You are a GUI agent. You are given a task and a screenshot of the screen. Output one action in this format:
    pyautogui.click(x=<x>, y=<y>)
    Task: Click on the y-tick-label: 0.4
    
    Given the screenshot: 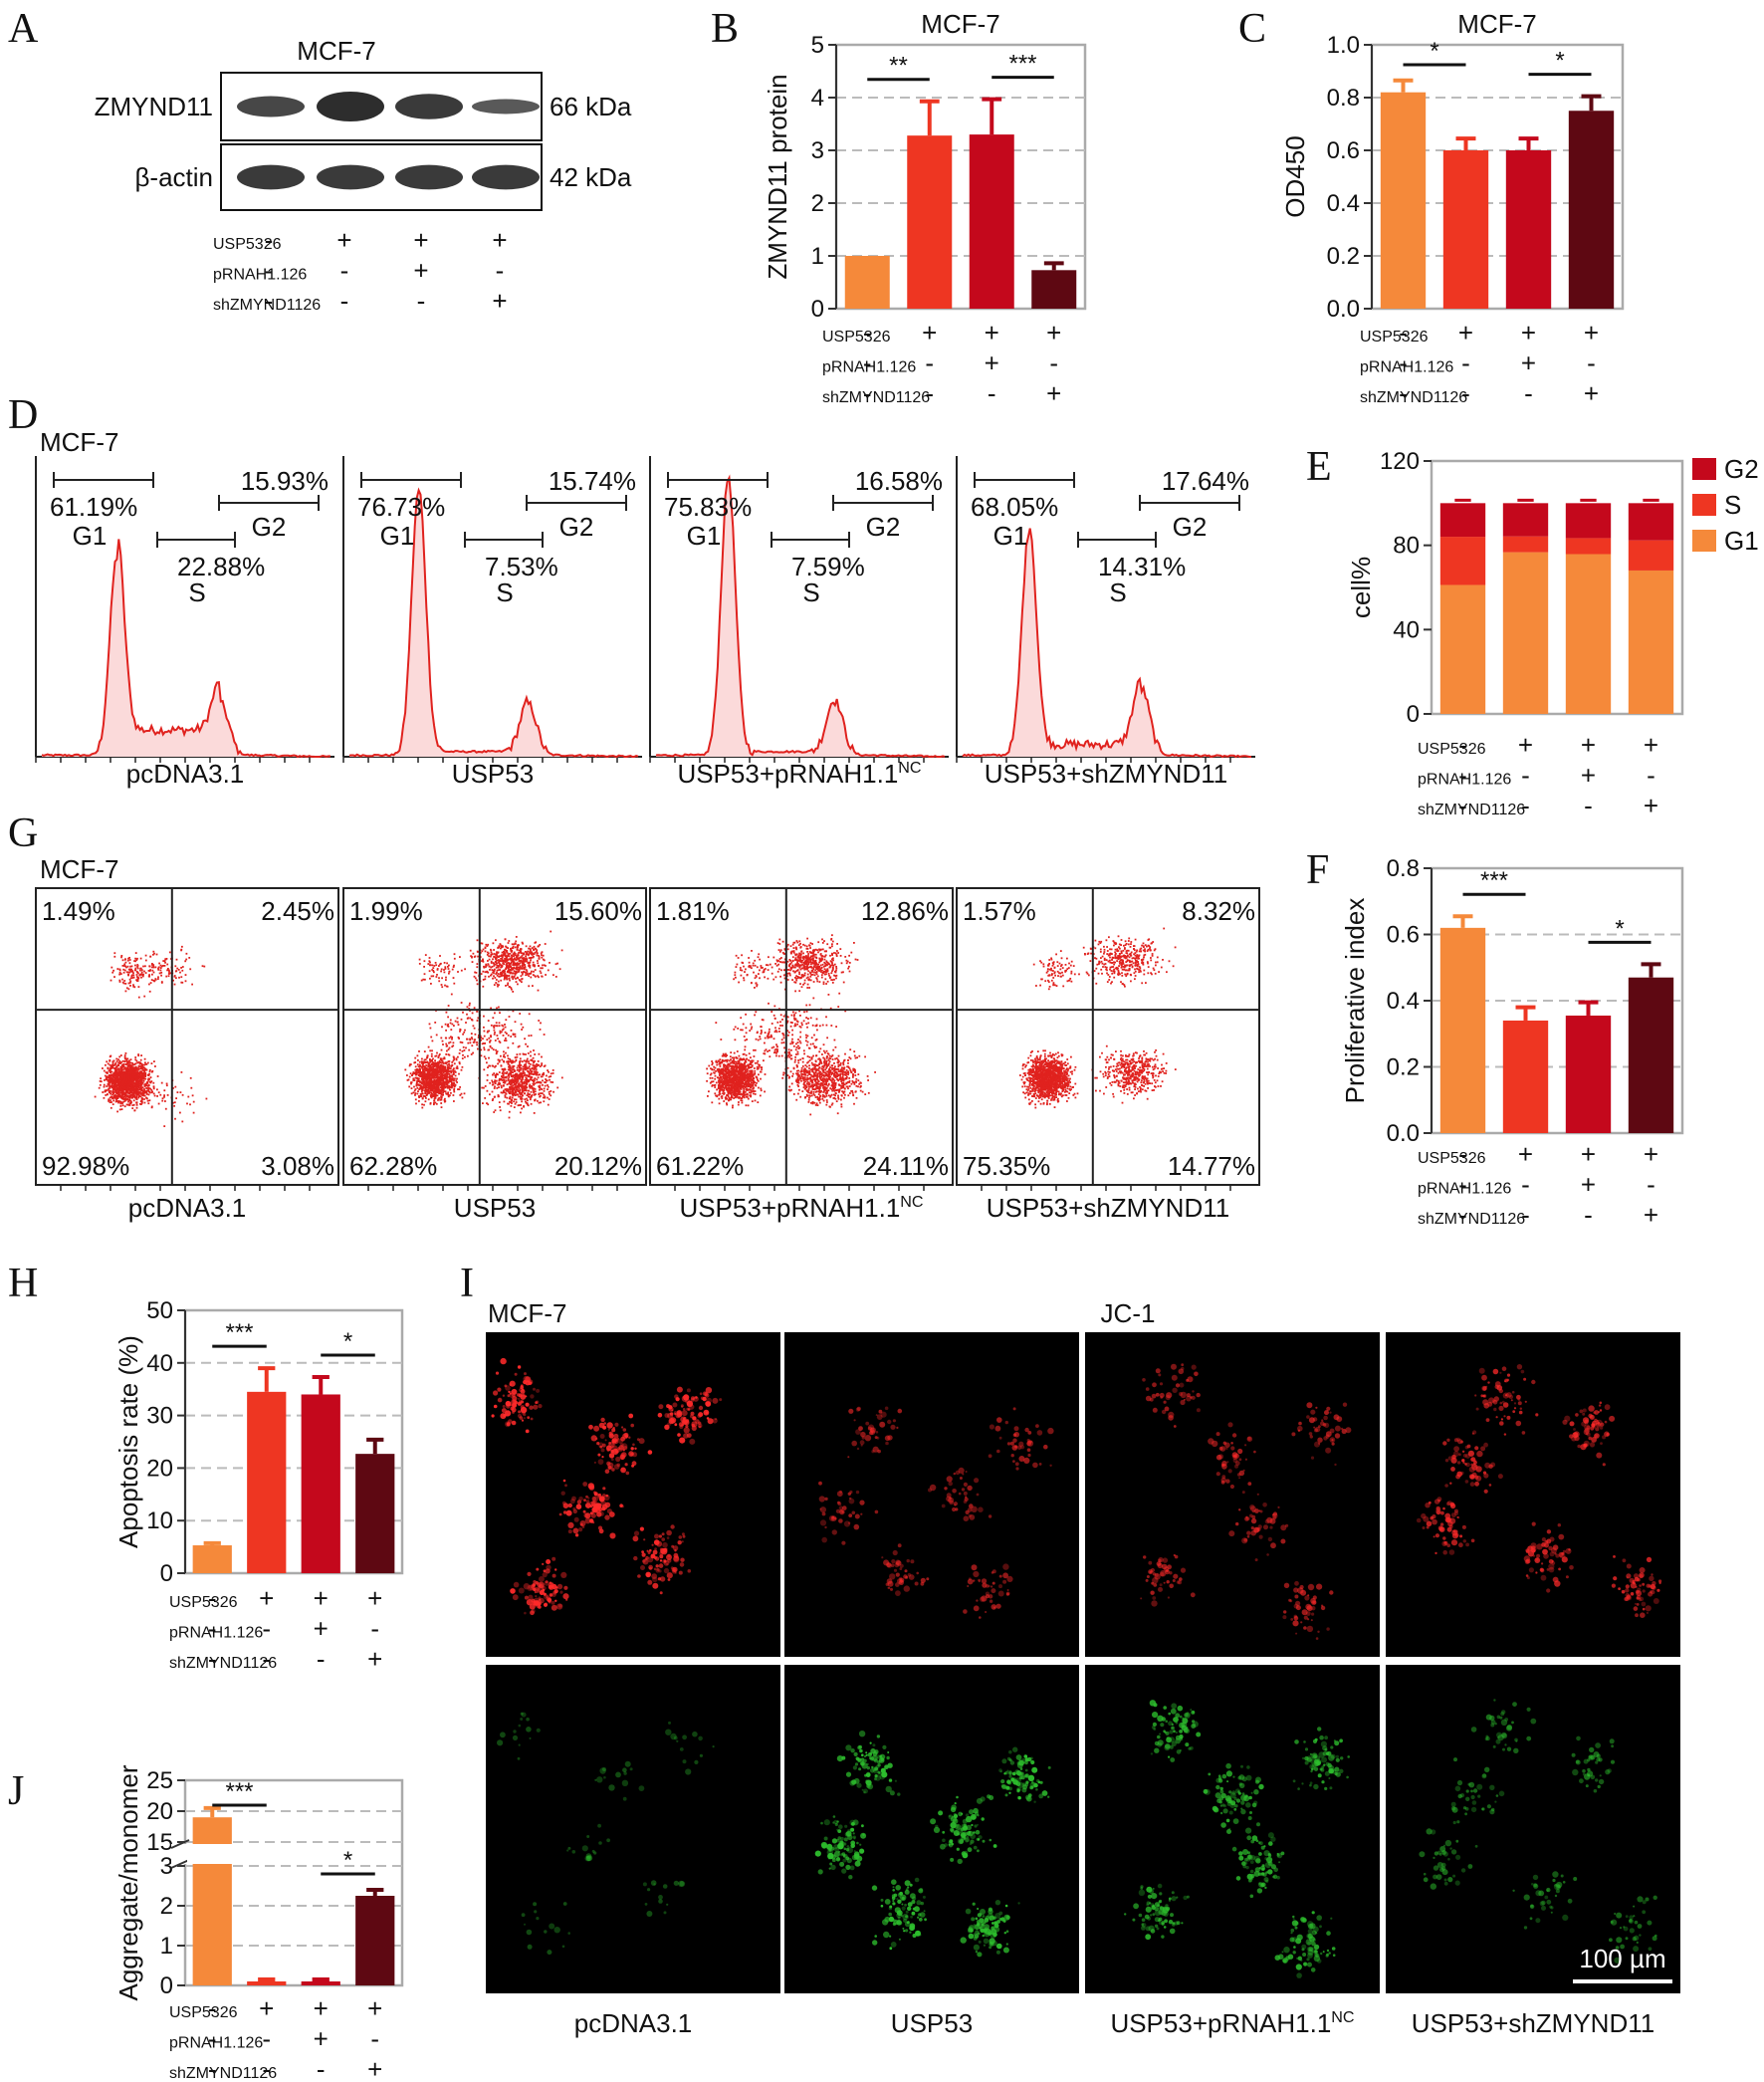 What is the action you would take?
    pyautogui.click(x=1344, y=203)
    